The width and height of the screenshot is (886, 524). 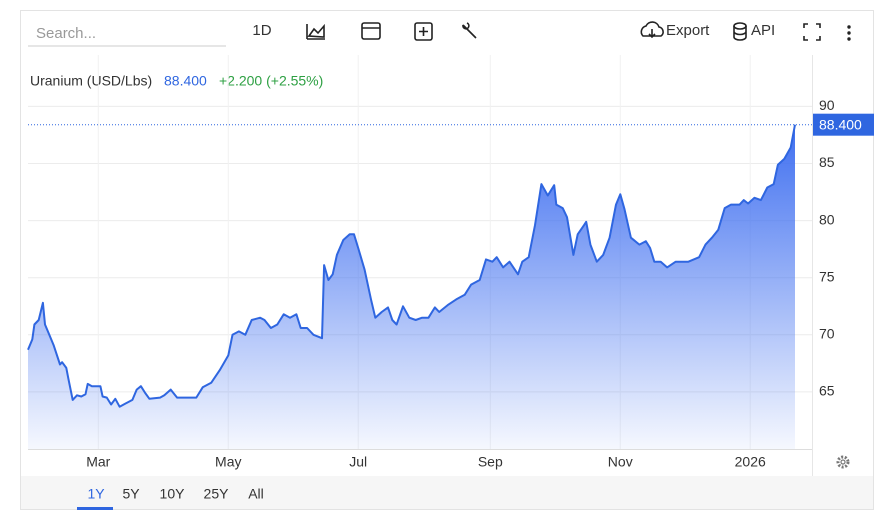 I want to click on toolbar-icons, so click(x=563, y=31).